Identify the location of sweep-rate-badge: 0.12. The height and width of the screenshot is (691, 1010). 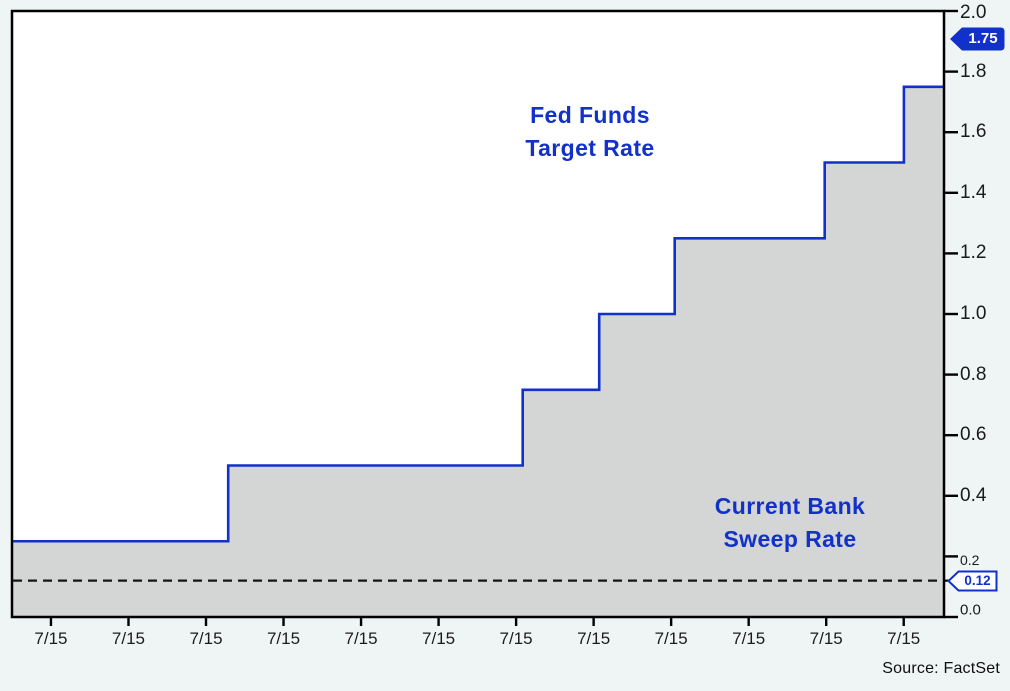
(973, 581).